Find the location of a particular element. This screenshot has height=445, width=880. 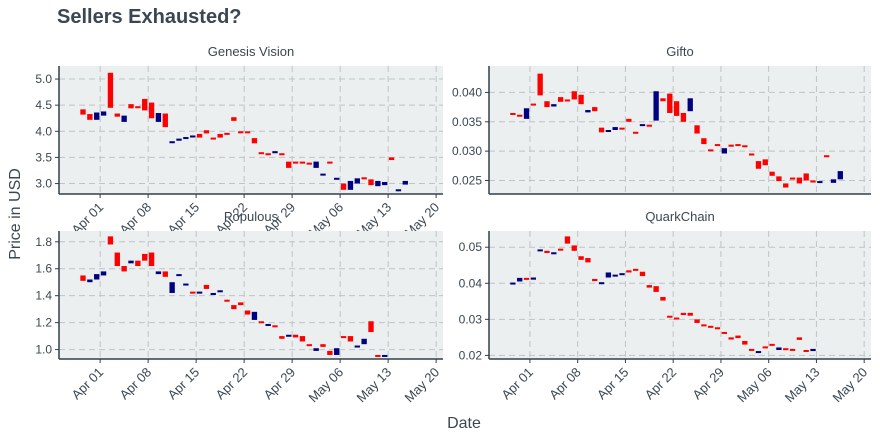

x-tick-label: May 06 is located at coordinates (326, 385).